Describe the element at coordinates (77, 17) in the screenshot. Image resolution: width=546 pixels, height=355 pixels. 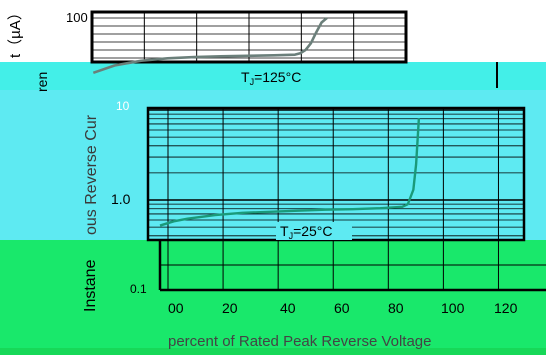
I see `y-tick-label-100: 100` at that location.